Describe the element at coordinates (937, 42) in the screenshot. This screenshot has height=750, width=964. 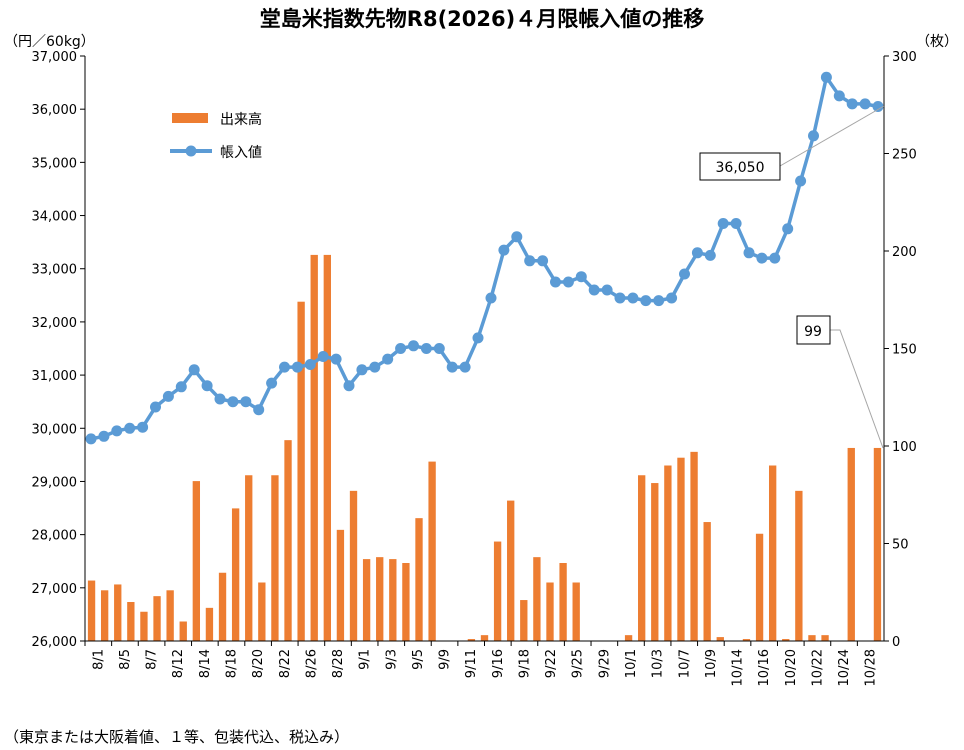
I see `y-right-unit: （枚）` at that location.